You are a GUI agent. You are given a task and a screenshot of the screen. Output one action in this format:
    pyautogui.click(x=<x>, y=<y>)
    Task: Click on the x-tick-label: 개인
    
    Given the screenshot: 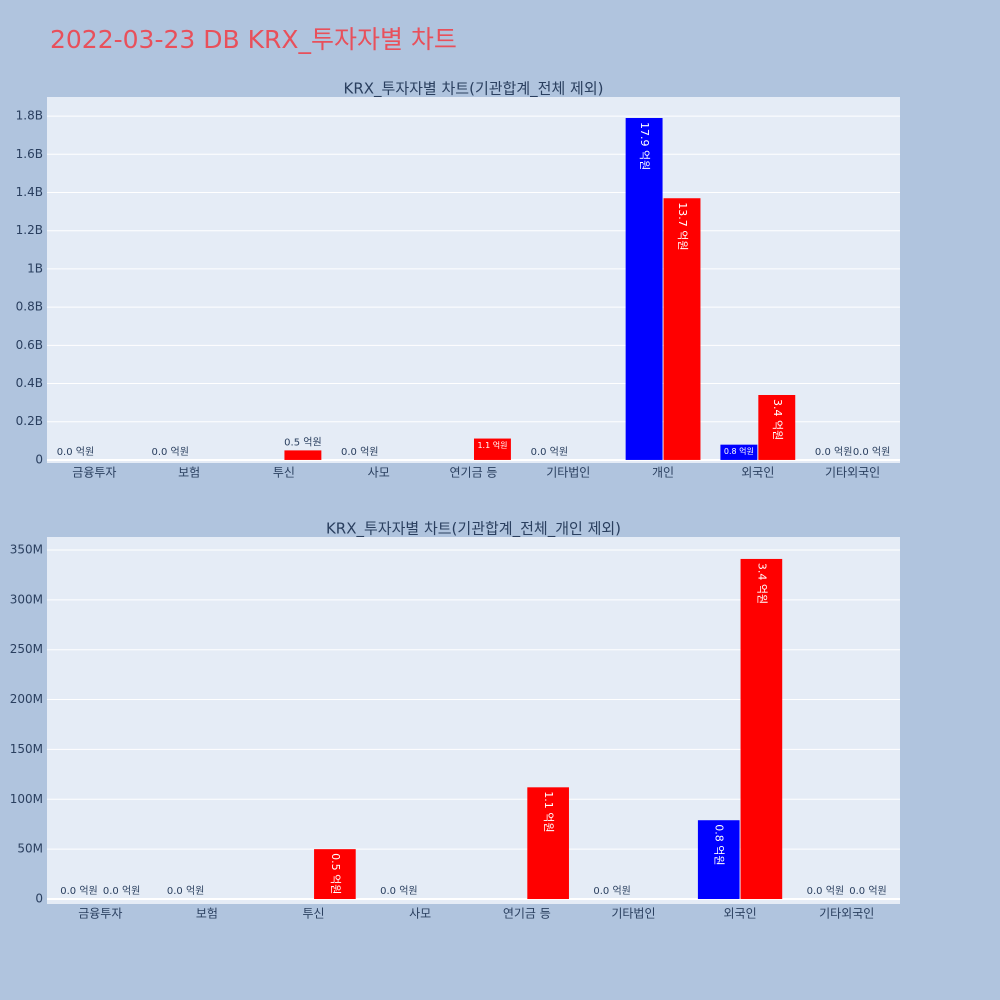 What is the action you would take?
    pyautogui.click(x=663, y=473)
    